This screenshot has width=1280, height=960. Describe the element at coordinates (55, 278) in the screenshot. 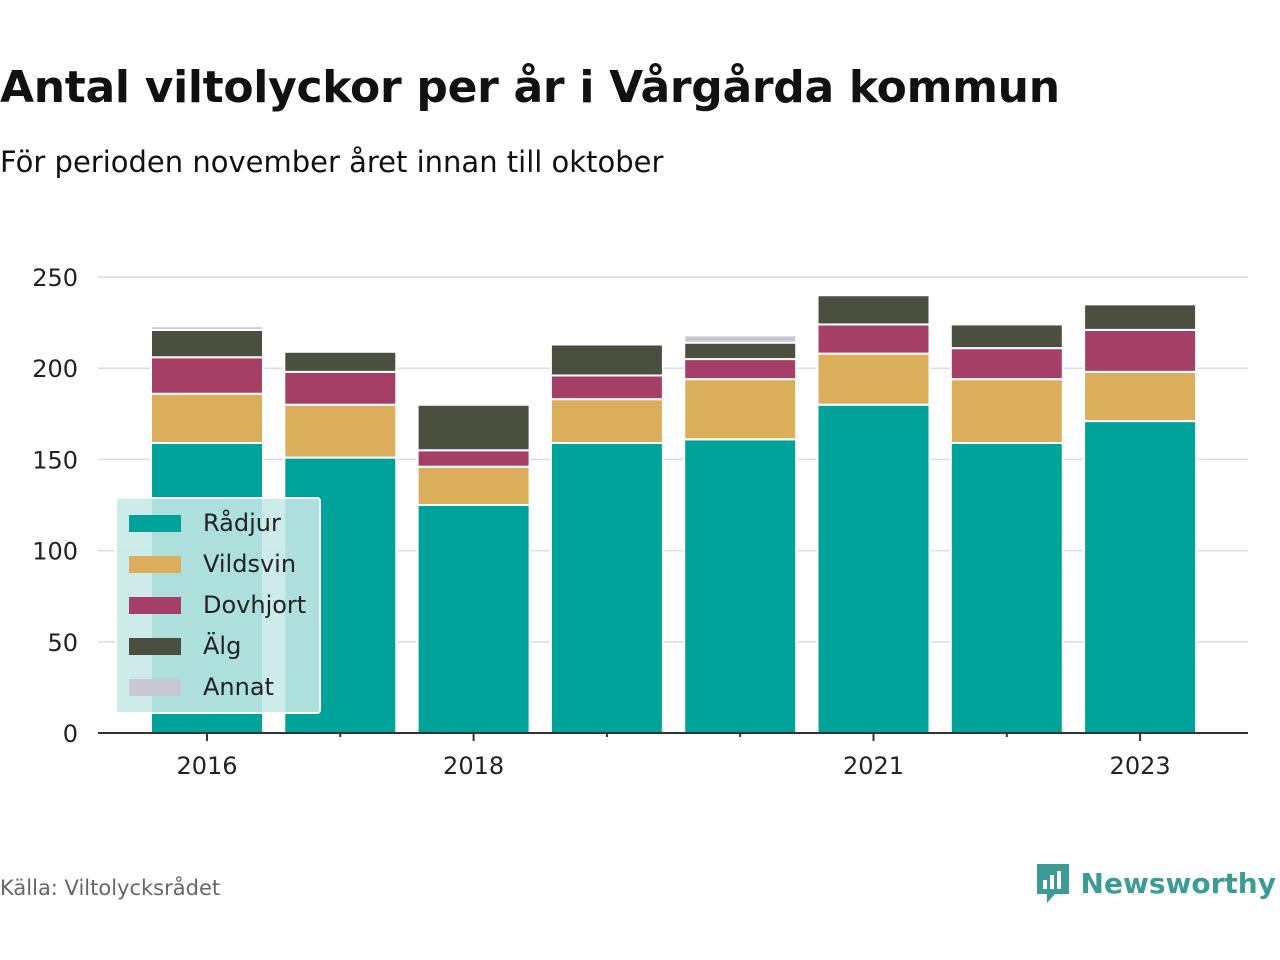

I see `y-tick-label: 250` at that location.